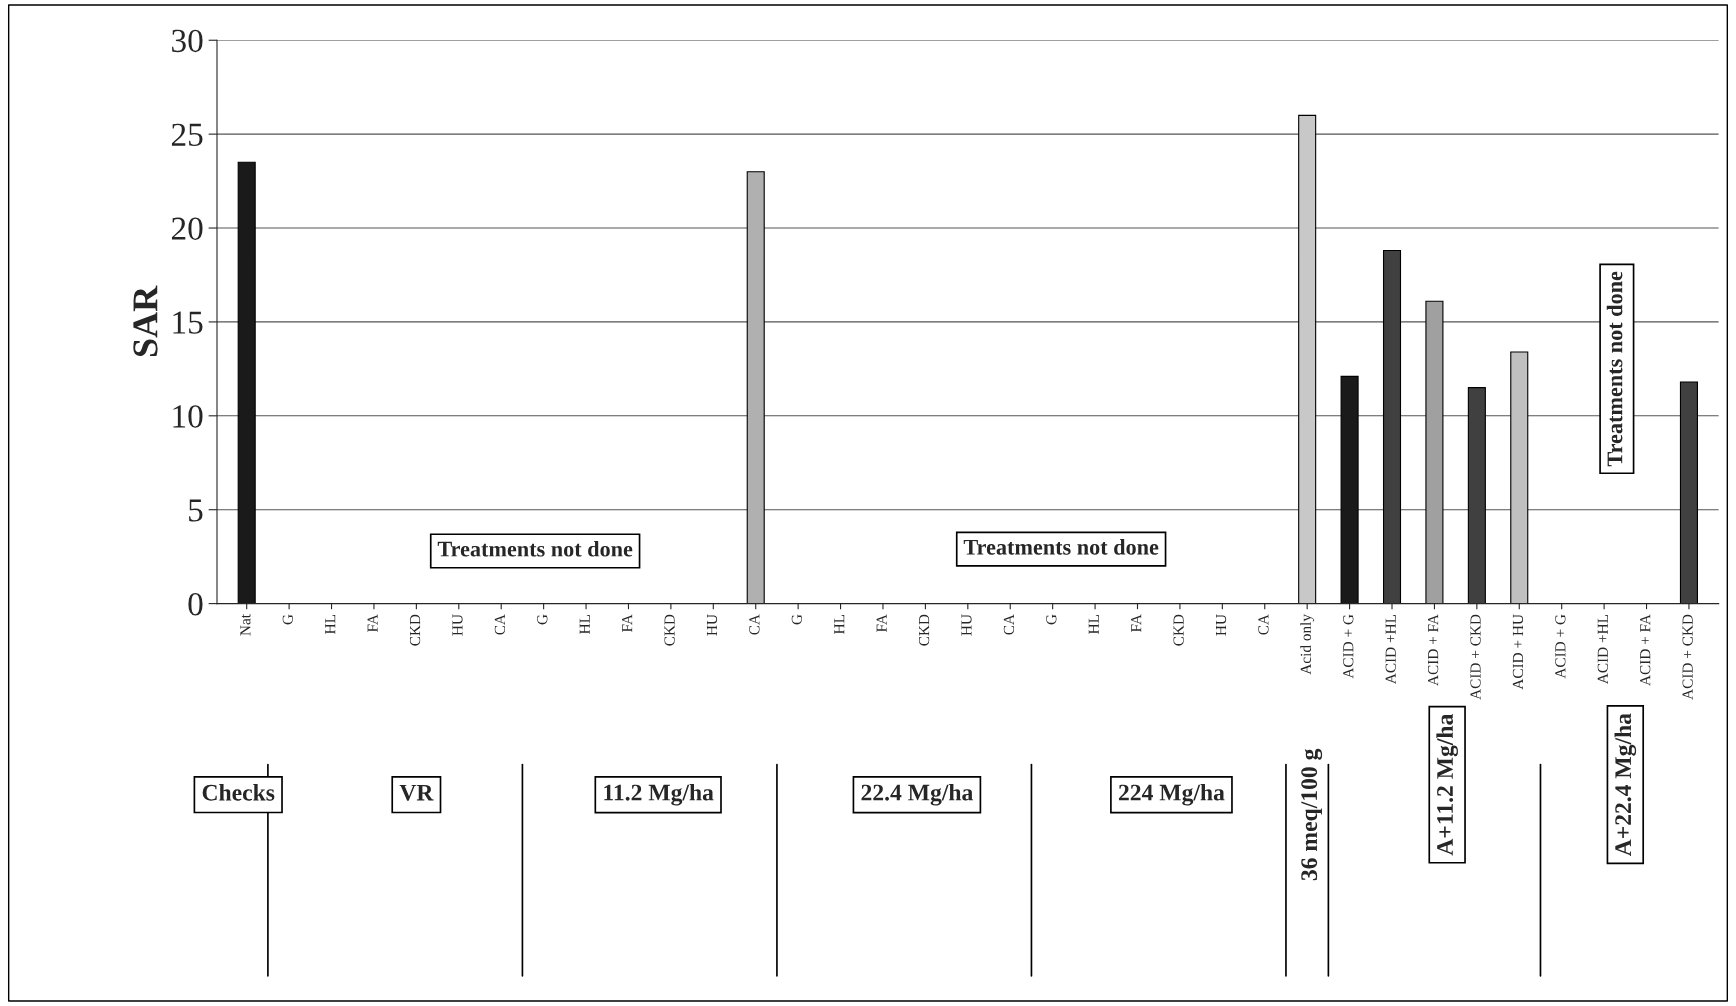 Image resolution: width=1736 pixels, height=1006 pixels. What do you see at coordinates (196, 510) in the screenshot?
I see `y-tick-label: 5` at bounding box center [196, 510].